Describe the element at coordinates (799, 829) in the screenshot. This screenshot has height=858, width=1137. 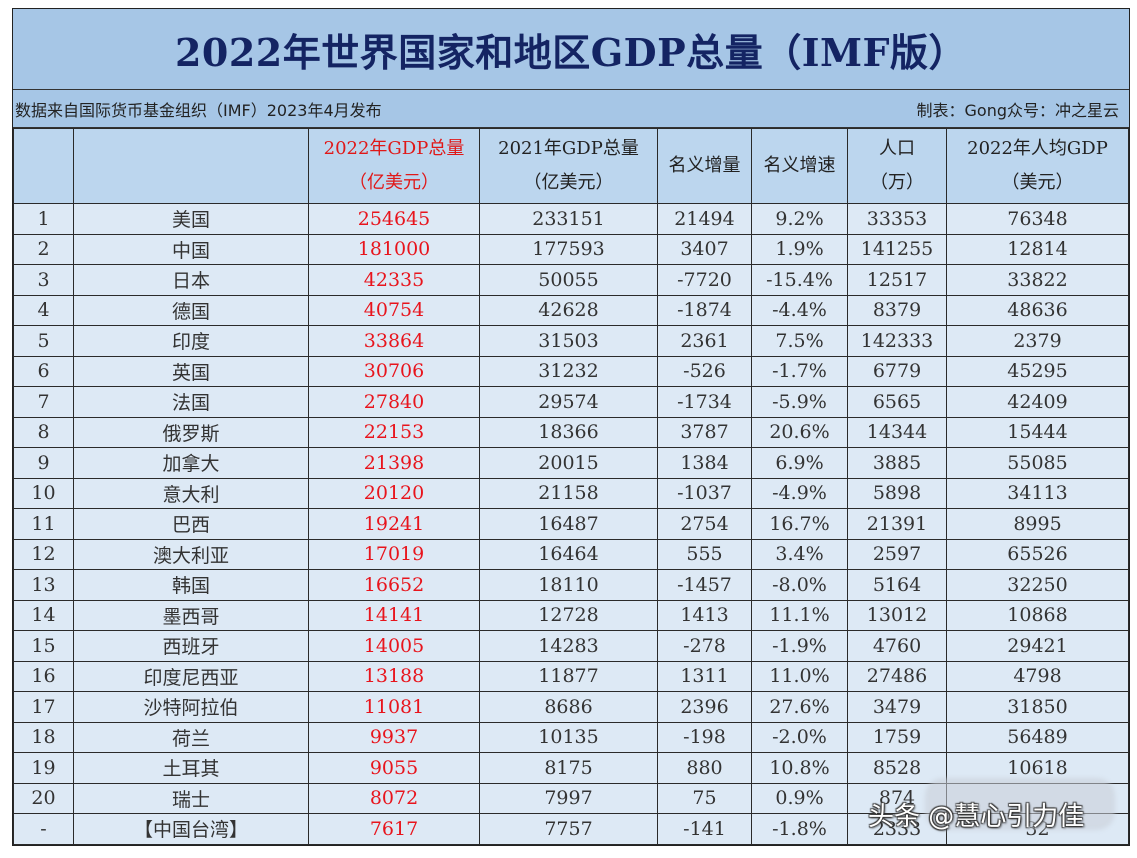
I see `cell-nominal-growth: -1.8%` at that location.